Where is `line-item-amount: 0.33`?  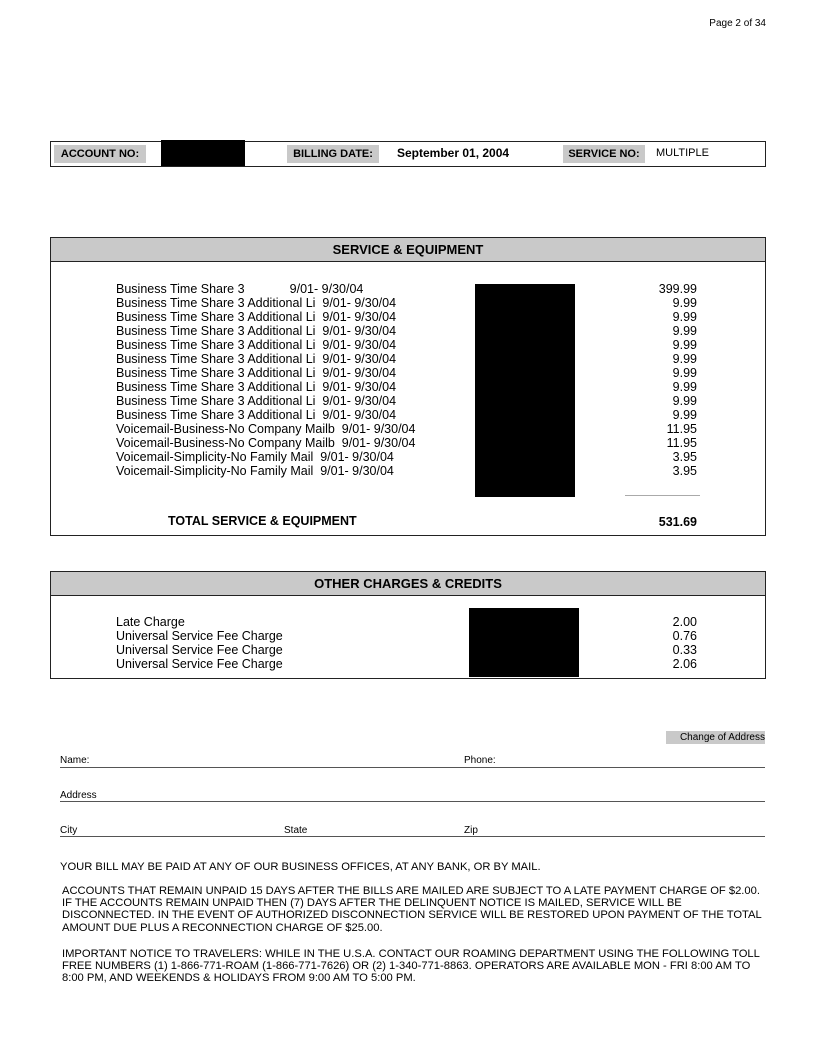
line-item-amount: 0.33 is located at coordinates (684, 650).